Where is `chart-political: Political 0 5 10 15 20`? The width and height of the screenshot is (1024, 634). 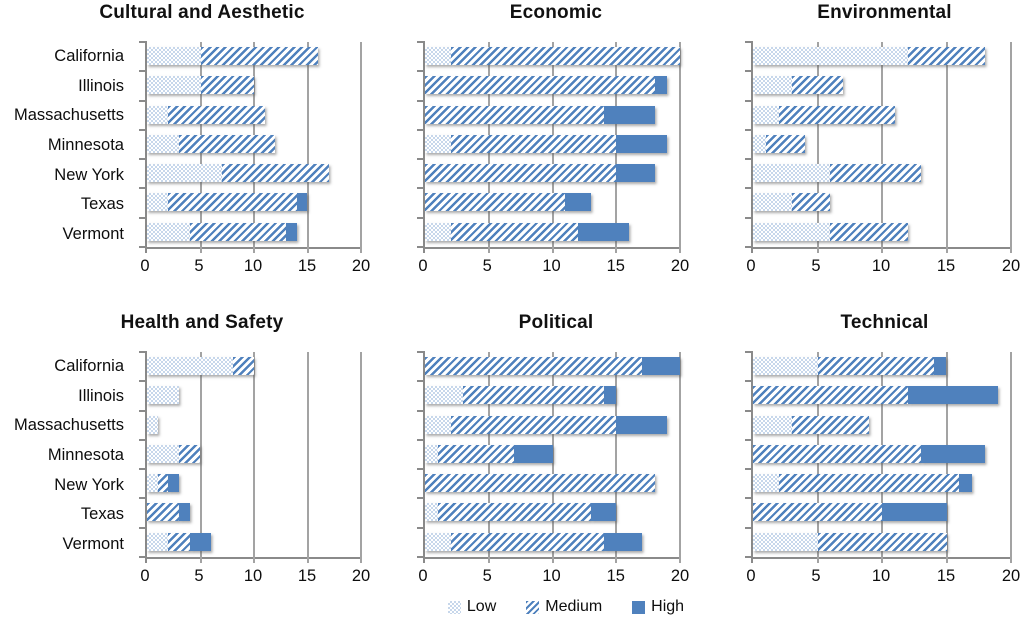
chart-political: Political 0 5 10 15 20 is located at coordinates (556, 462).